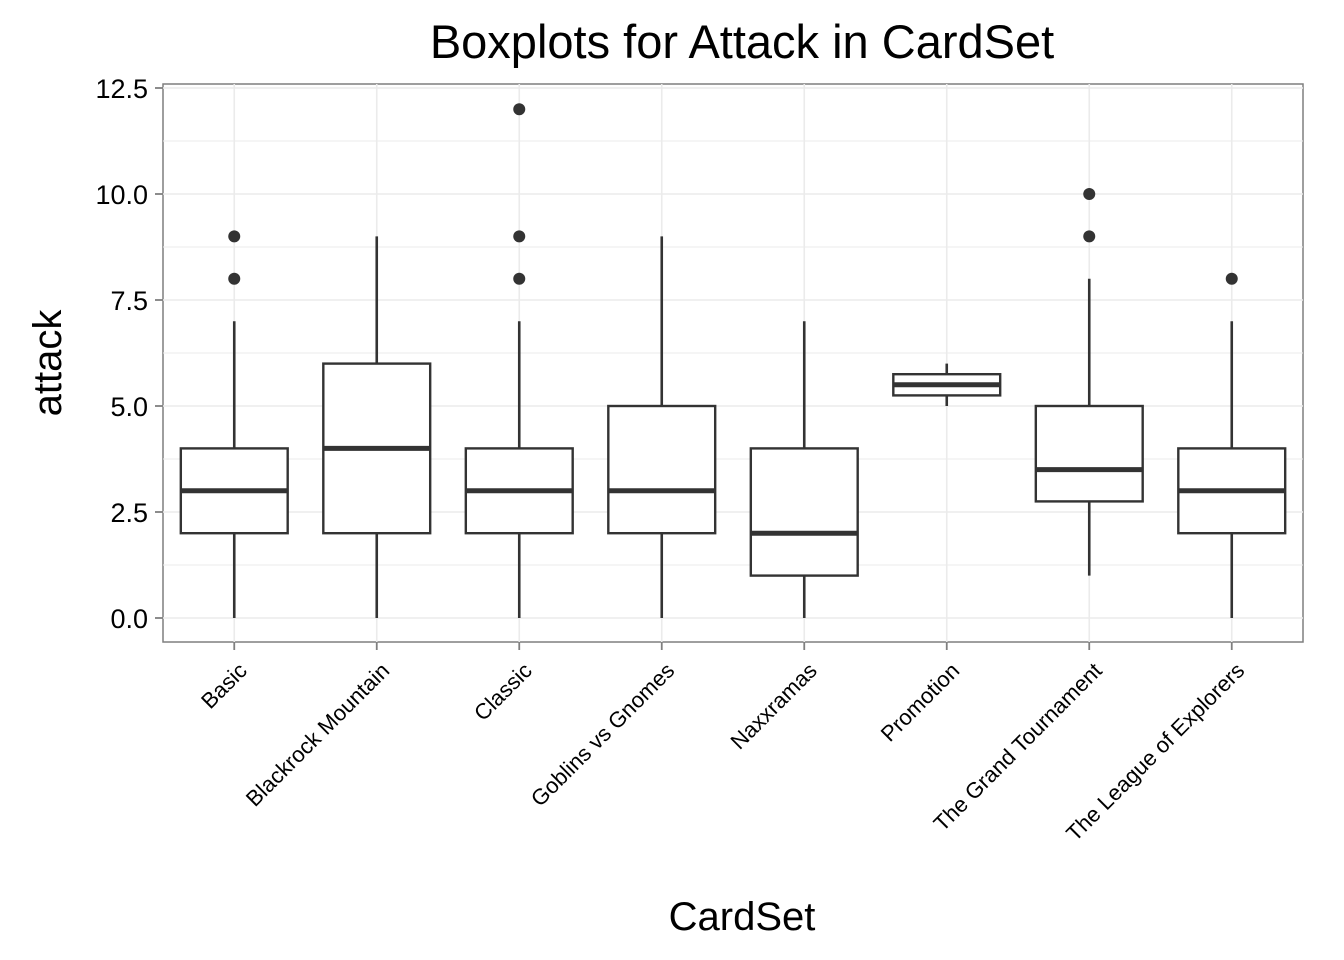 This screenshot has height=960, width=1344. I want to click on y-tick-label: 0.0, so click(129, 619).